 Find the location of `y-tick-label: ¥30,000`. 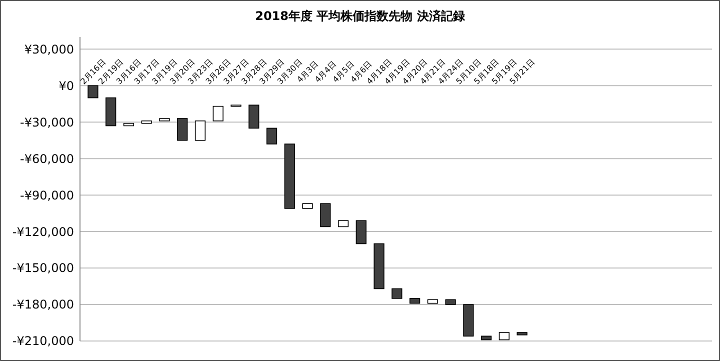

y-tick-label: ¥30,000 is located at coordinates (49, 49).